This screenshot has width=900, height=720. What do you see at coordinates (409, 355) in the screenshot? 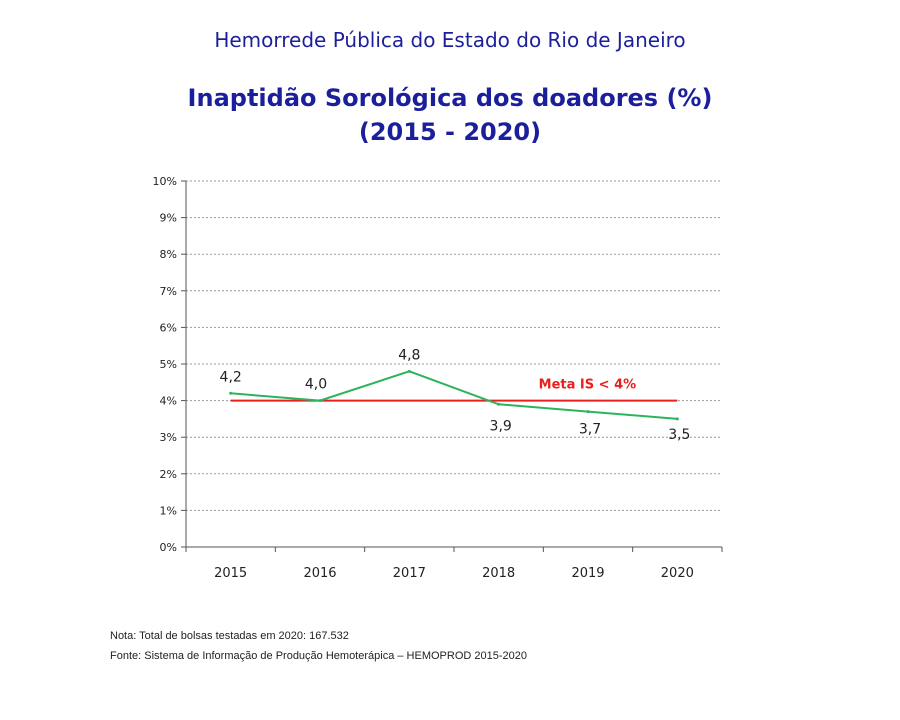
I see `data-label: 4,8` at bounding box center [409, 355].